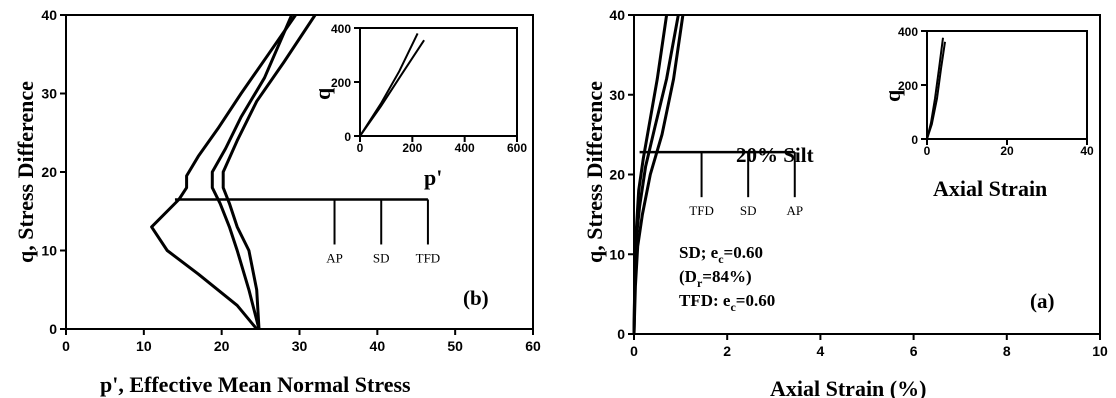 The height and width of the screenshot is (398, 1116). I want to click on panel-b-legend-label: SD, so click(381, 257).